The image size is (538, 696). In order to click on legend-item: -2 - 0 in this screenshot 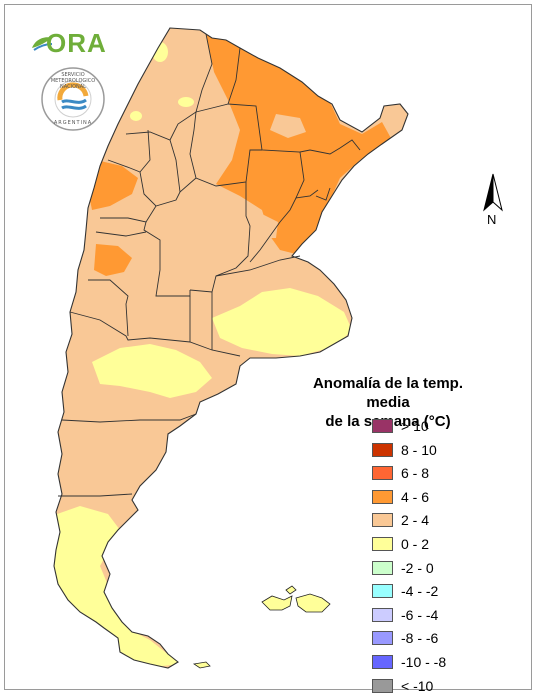, I will do `click(403, 568)`.